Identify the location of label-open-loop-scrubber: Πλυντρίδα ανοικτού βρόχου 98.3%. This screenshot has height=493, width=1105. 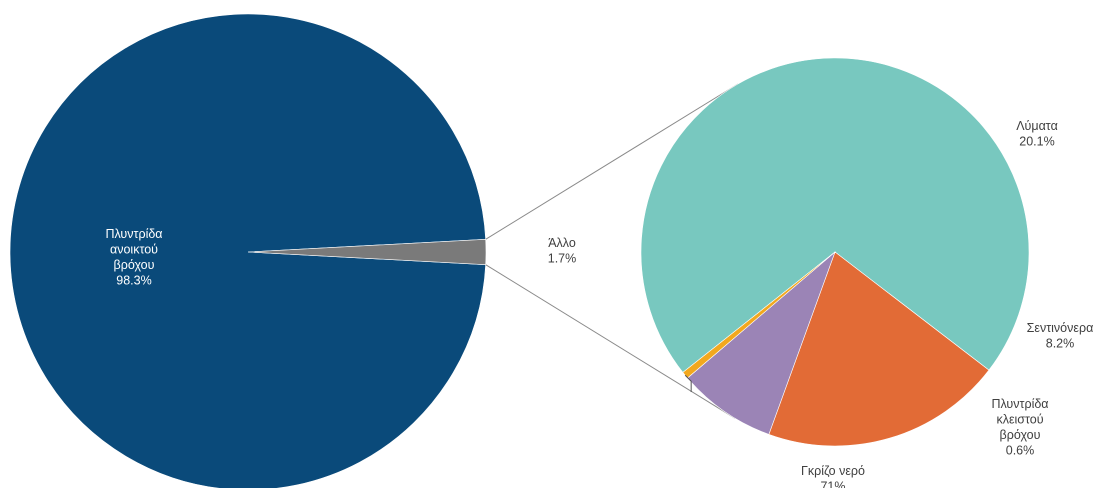
(133, 257).